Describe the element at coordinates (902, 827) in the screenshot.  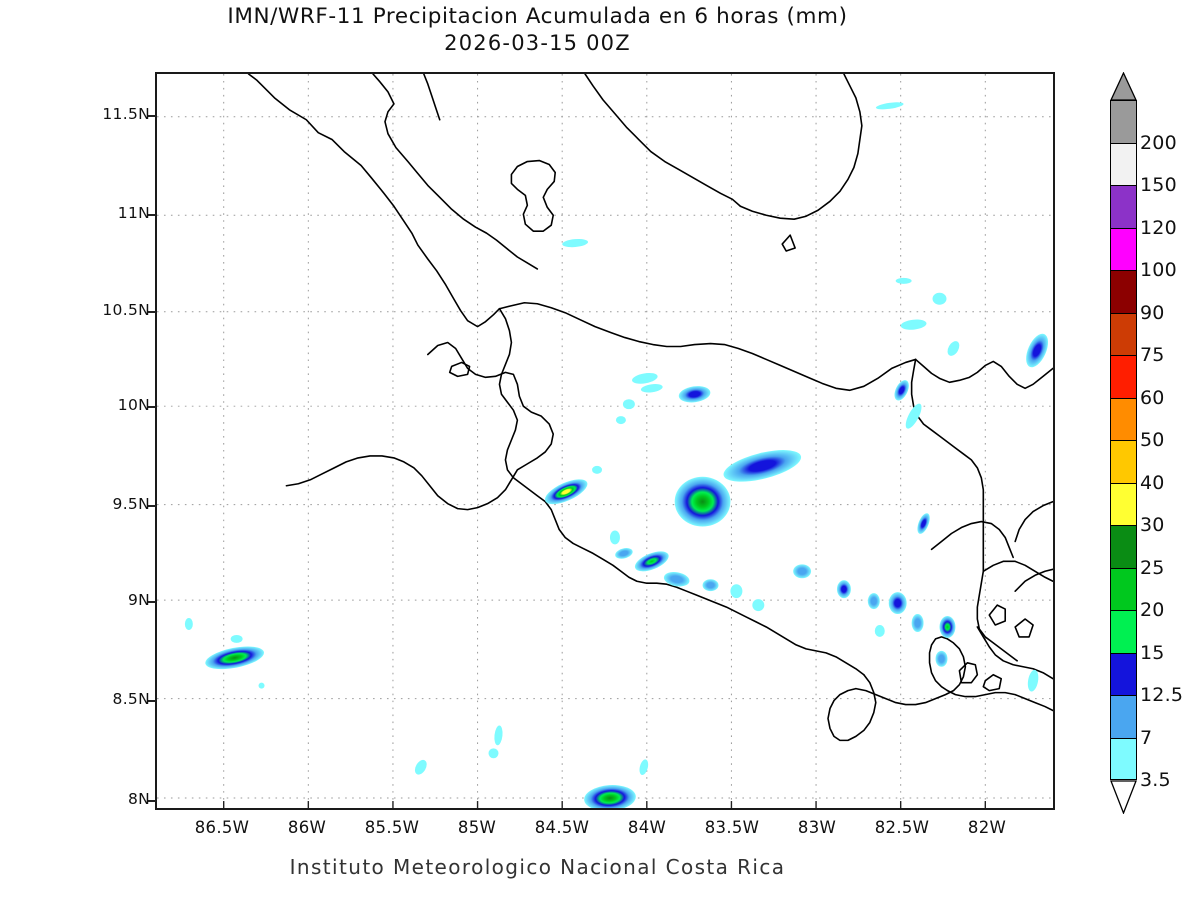
I see `x-tick-label: 82.5W` at that location.